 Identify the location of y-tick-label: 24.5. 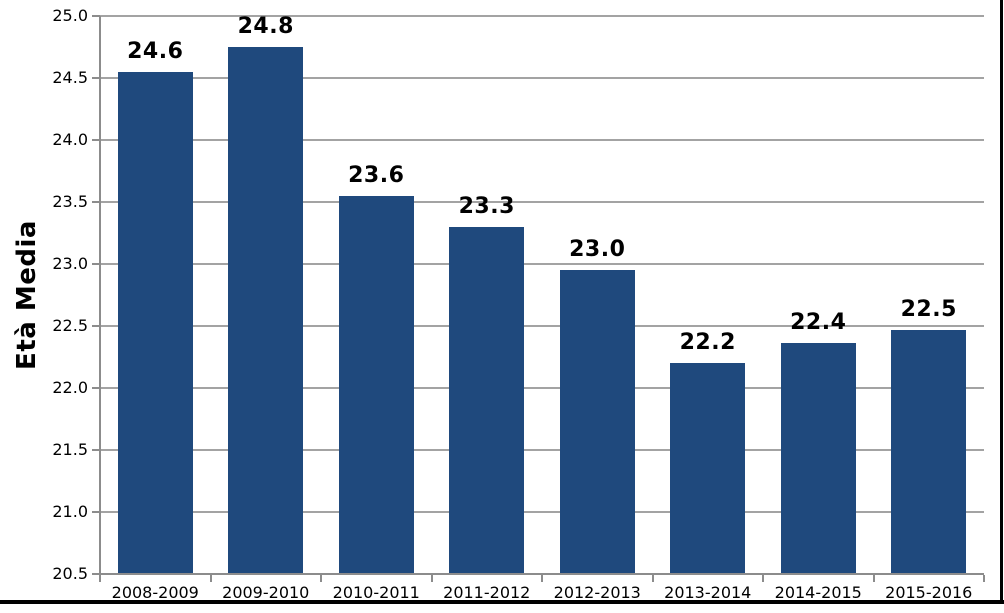
(70, 77).